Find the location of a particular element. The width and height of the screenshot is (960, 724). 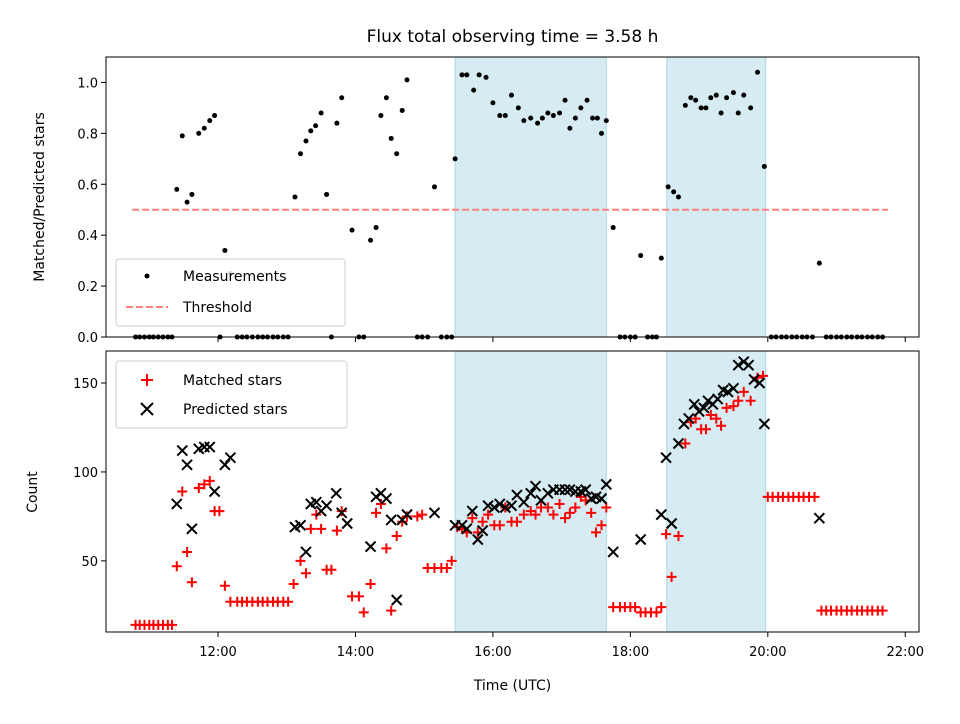

y-tick-label: 0.8 is located at coordinates (87, 134).